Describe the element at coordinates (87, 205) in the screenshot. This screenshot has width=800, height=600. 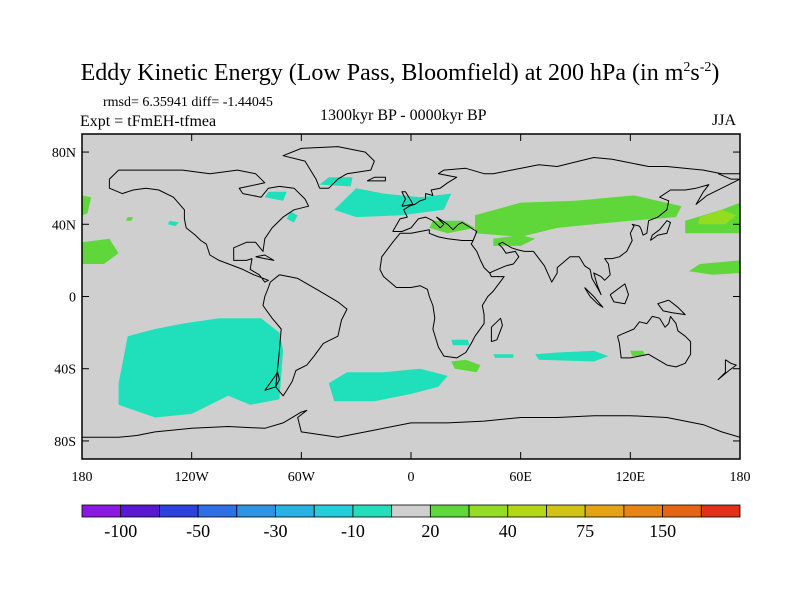
I see `region-date-line-positive` at that location.